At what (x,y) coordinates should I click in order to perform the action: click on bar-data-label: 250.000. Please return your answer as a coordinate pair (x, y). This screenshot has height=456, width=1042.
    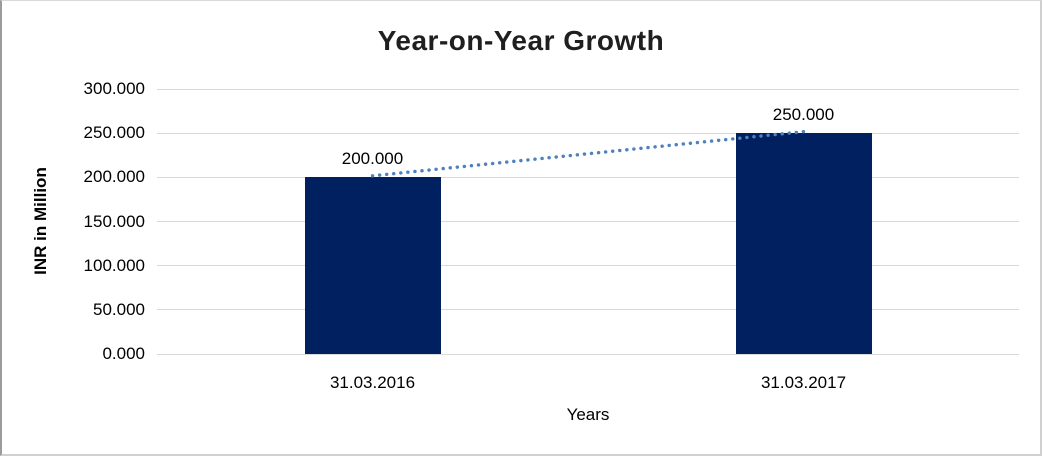
    Looking at the image, I should click on (803, 115).